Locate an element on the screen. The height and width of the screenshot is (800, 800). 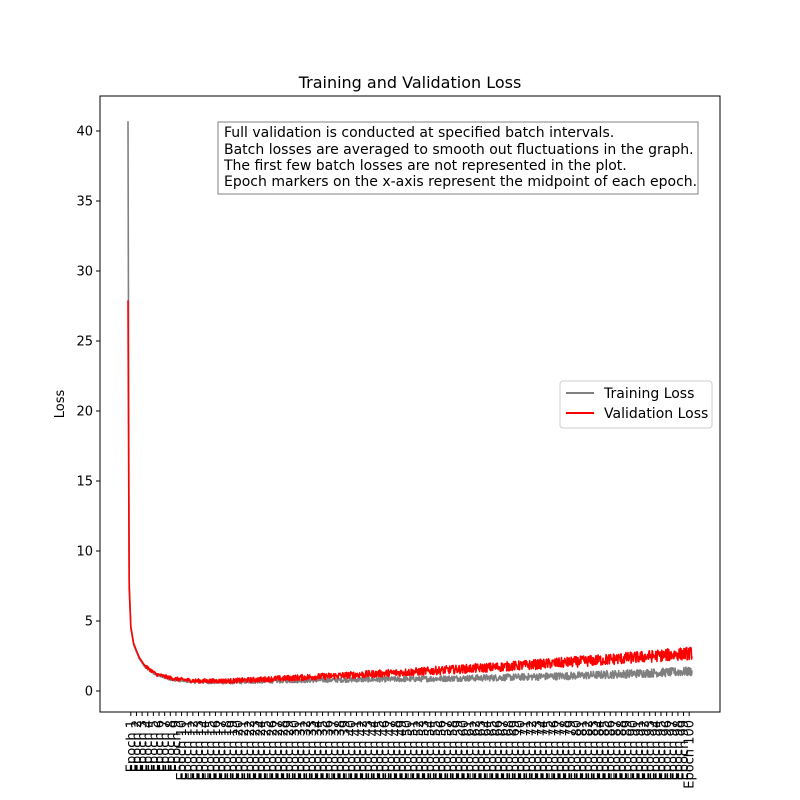
x-tick-label: Epoch 29 is located at coordinates (289, 750).